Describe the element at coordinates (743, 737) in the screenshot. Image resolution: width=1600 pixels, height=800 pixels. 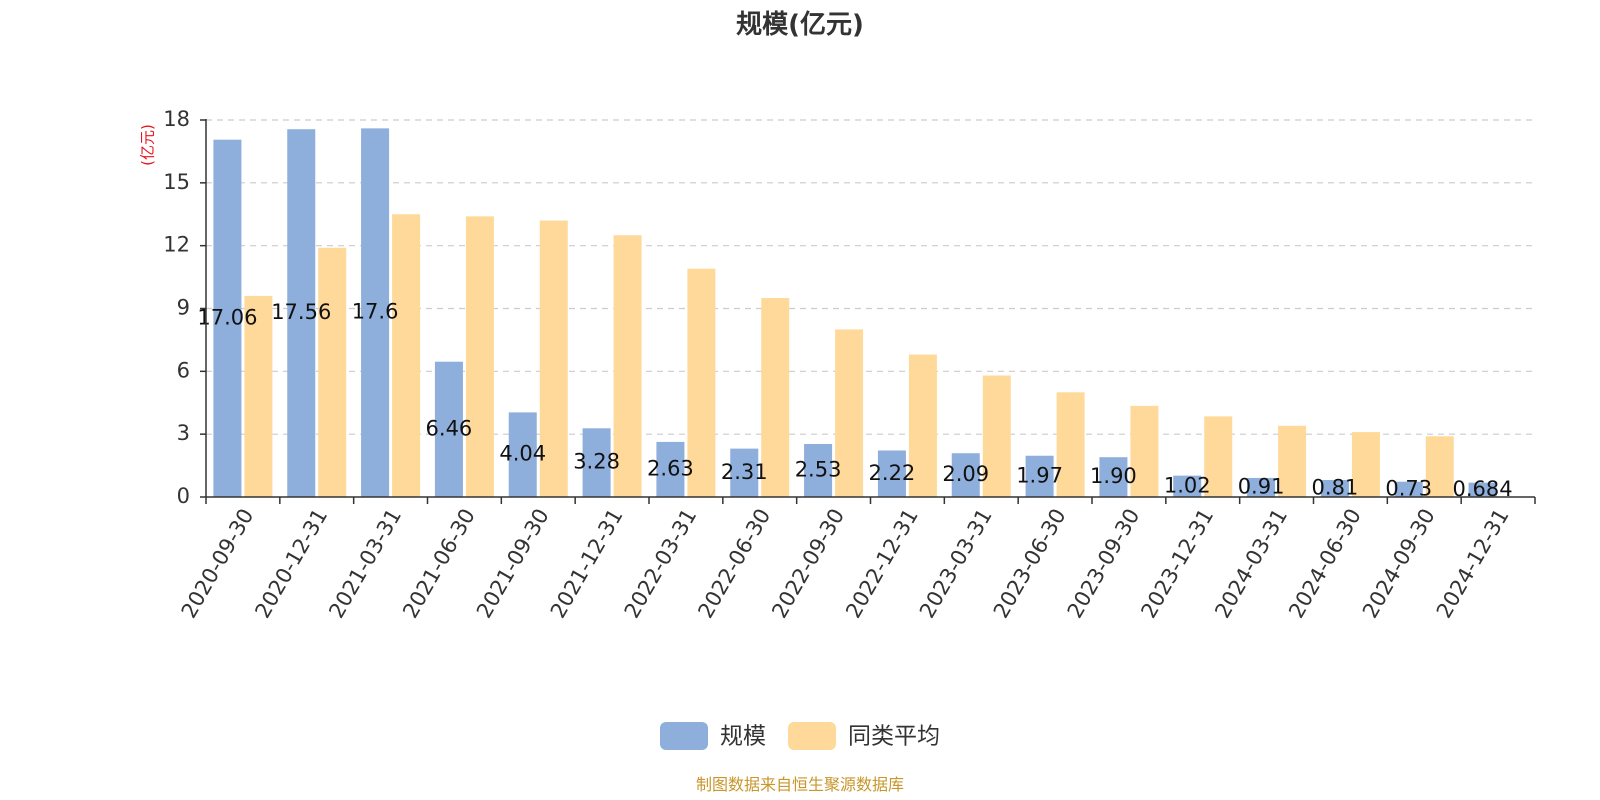
I see `legend-label: 规模` at that location.